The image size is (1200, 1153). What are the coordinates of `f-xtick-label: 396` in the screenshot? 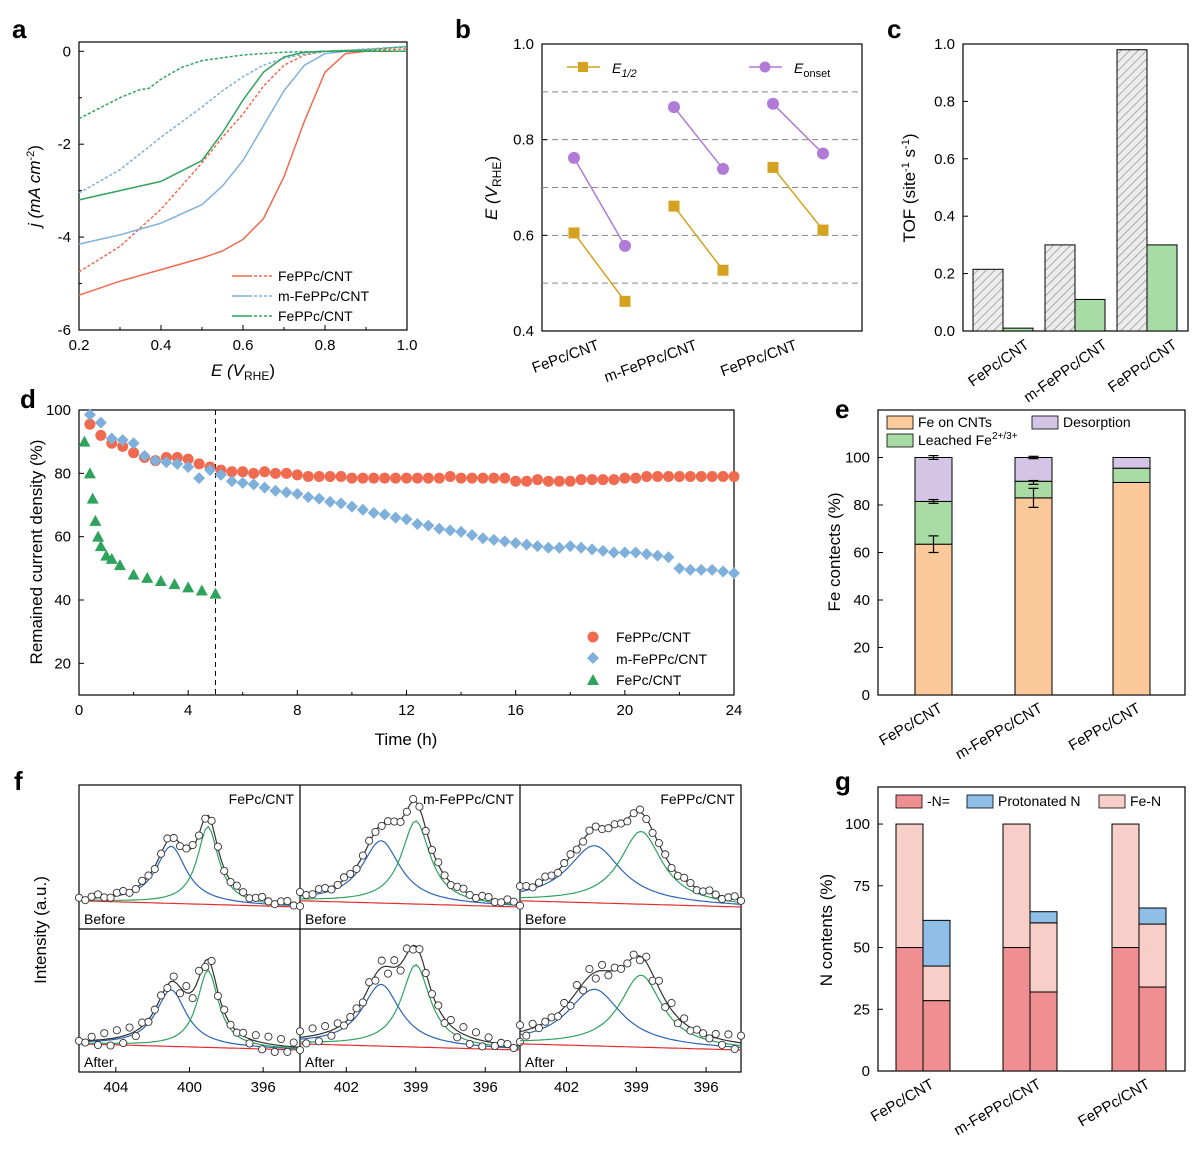 It's located at (485, 1087).